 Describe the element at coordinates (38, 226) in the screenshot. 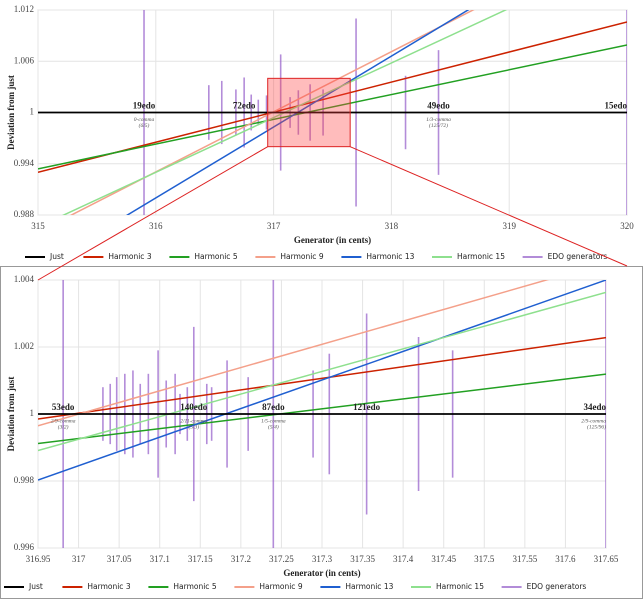

I see `x-tick-label: 315` at that location.